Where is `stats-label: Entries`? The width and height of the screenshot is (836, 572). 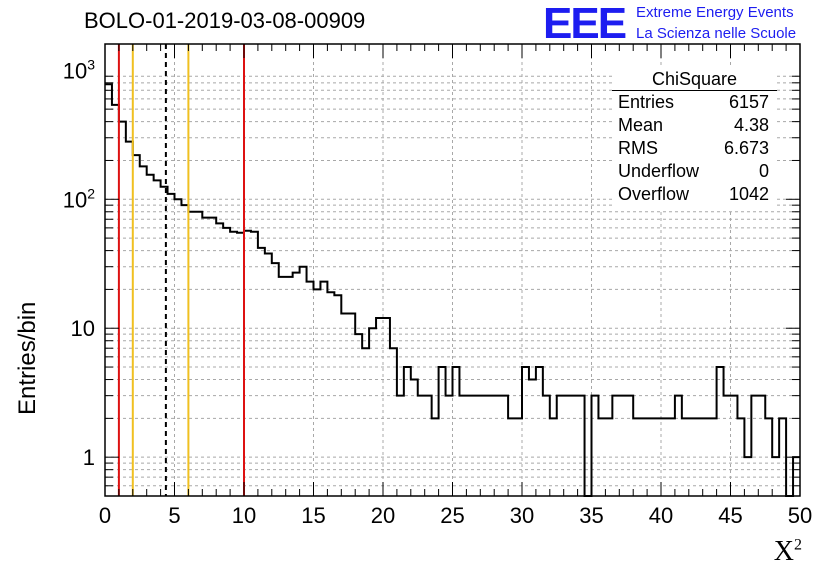
stats-label: Entries is located at coordinates (646, 102).